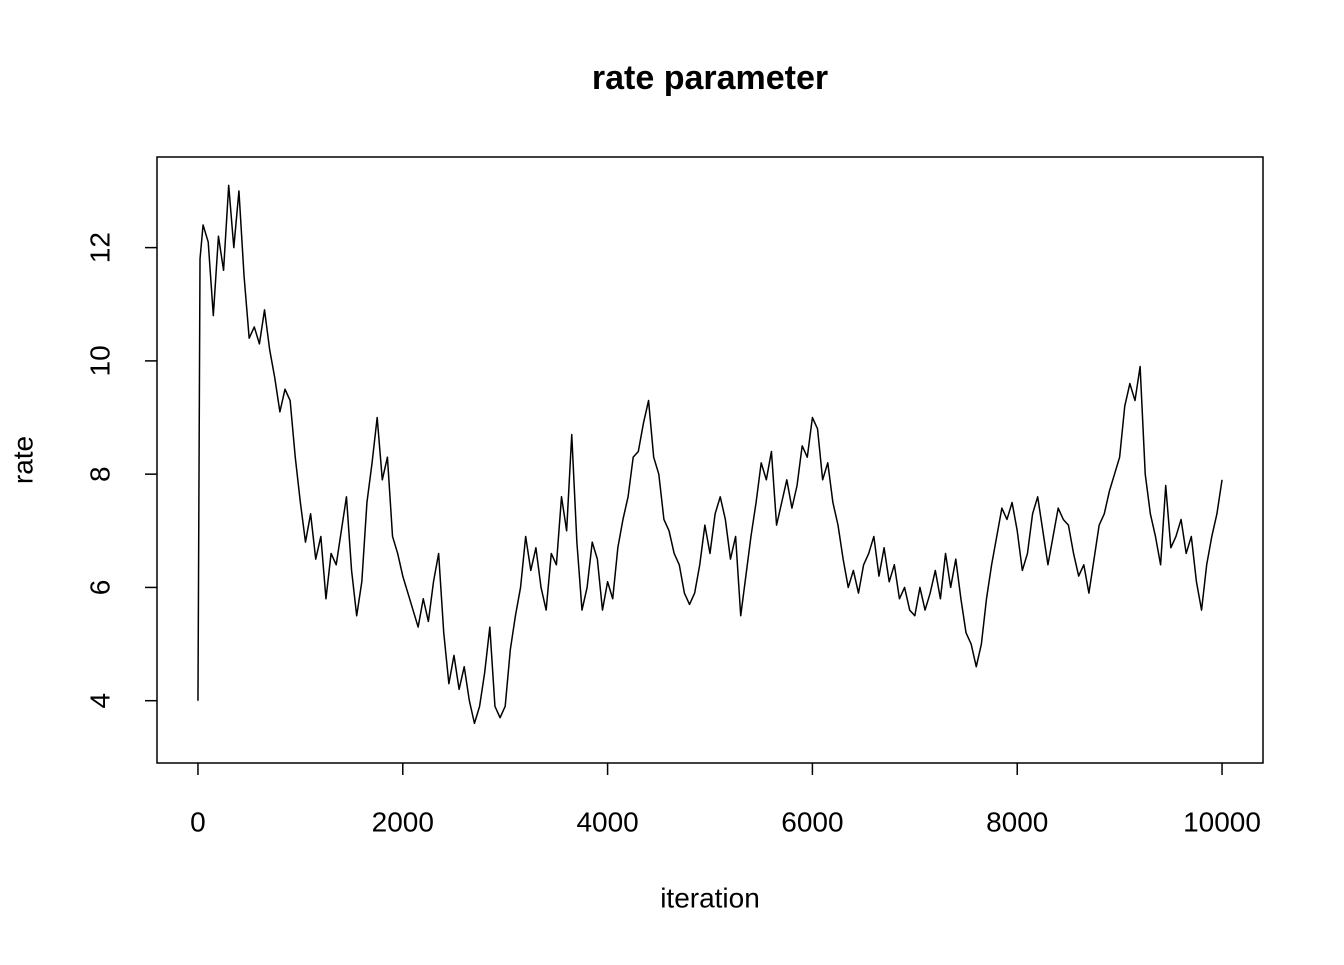 The image size is (1344, 965). Describe the element at coordinates (812, 821) in the screenshot. I see `x-tick-label: 6000` at that location.